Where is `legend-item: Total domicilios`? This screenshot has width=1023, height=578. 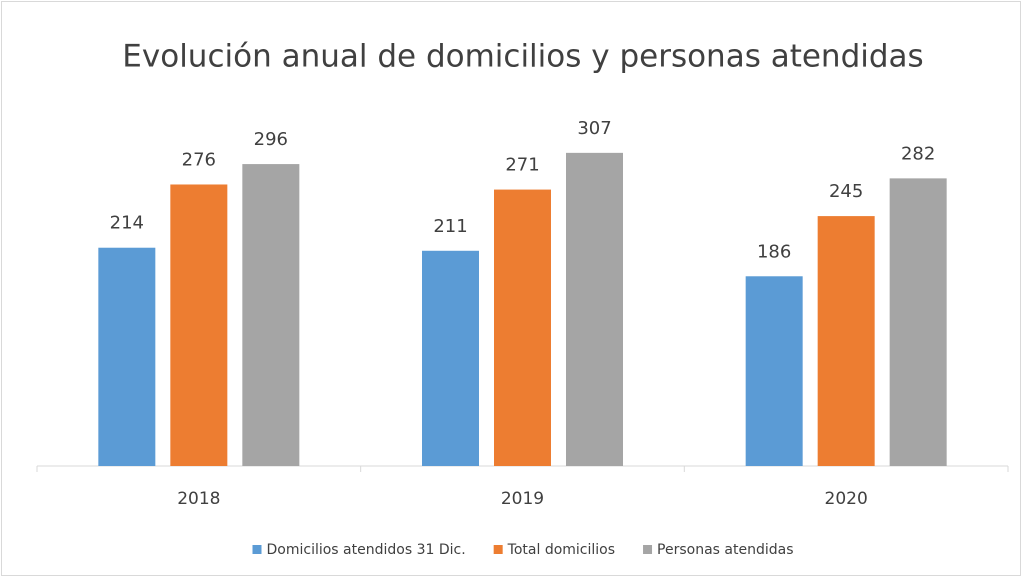 legend-item: Total domicilios is located at coordinates (554, 550).